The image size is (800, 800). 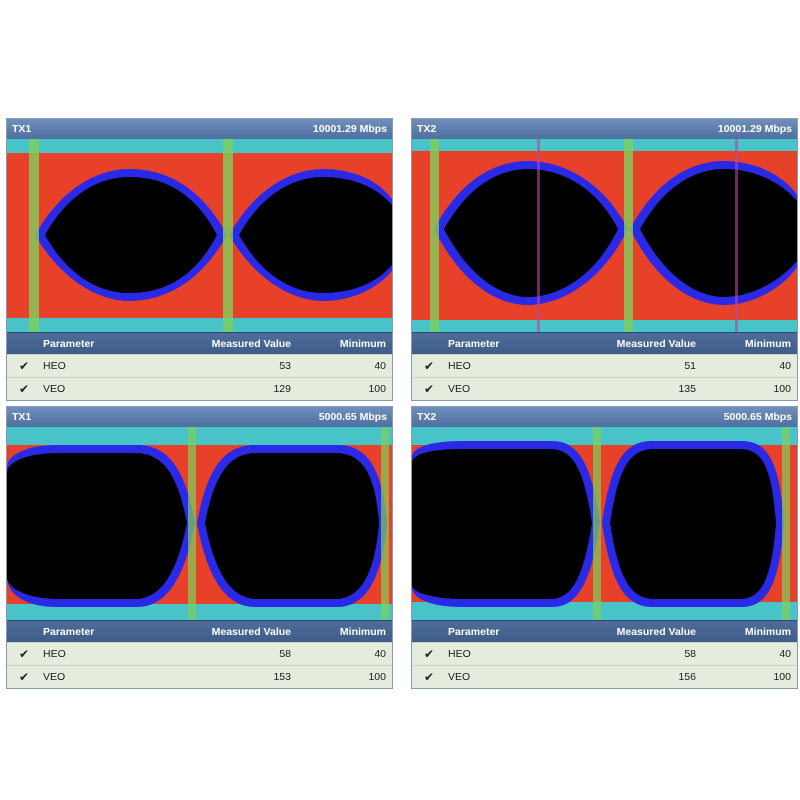 I want to click on table-row: ✔ VEO 156 100, so click(x=604, y=676).